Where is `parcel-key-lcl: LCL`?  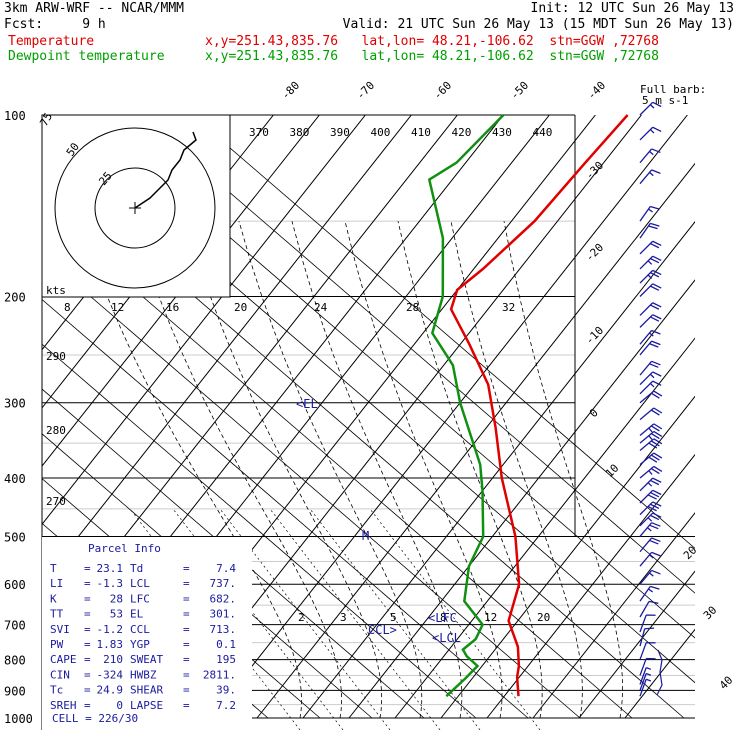 parcel-key-lcl: LCL is located at coordinates (140, 583).